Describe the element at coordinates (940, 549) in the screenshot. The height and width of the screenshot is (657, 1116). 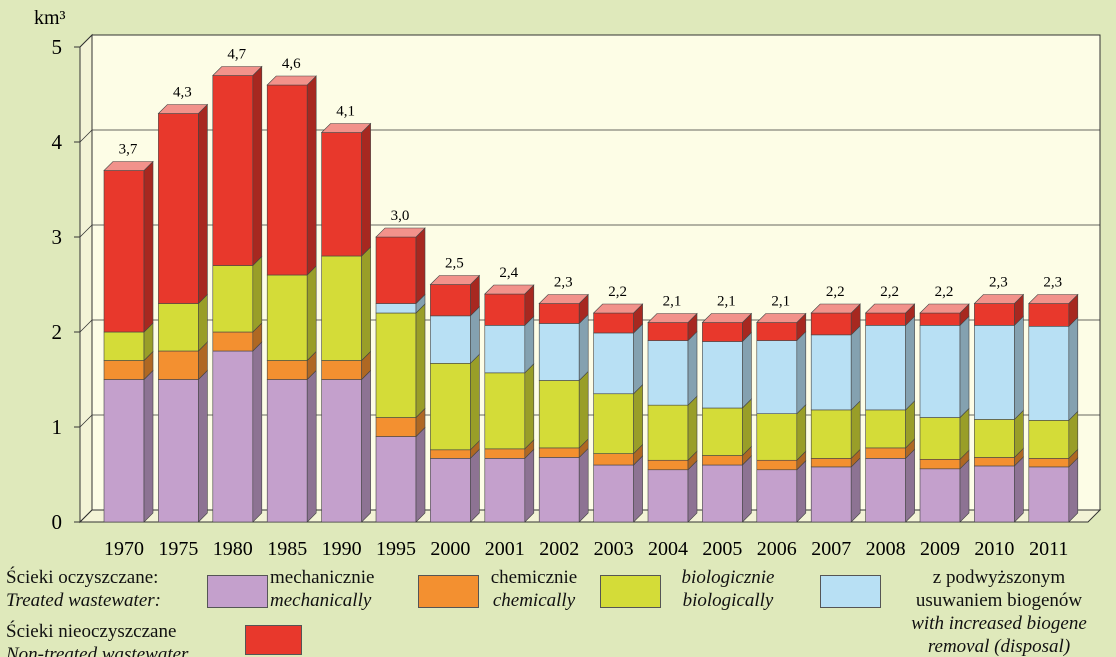
I see `x-tick-label: 2009` at that location.